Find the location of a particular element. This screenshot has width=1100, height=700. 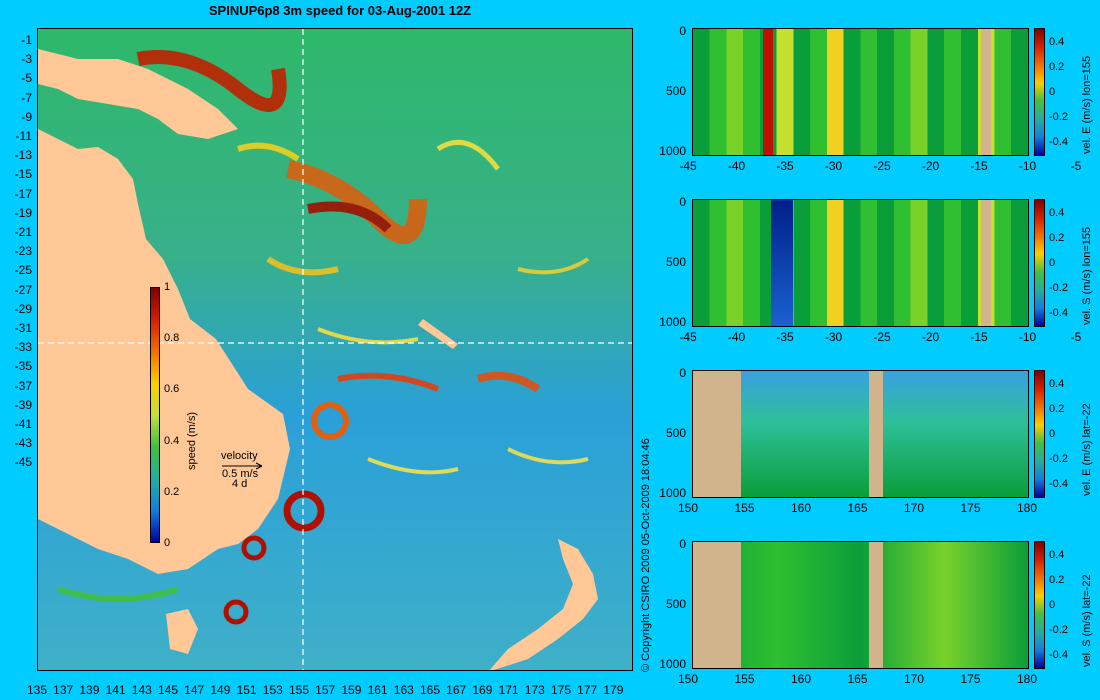

longitude-tick-label: 135 is located at coordinates (37, 690).